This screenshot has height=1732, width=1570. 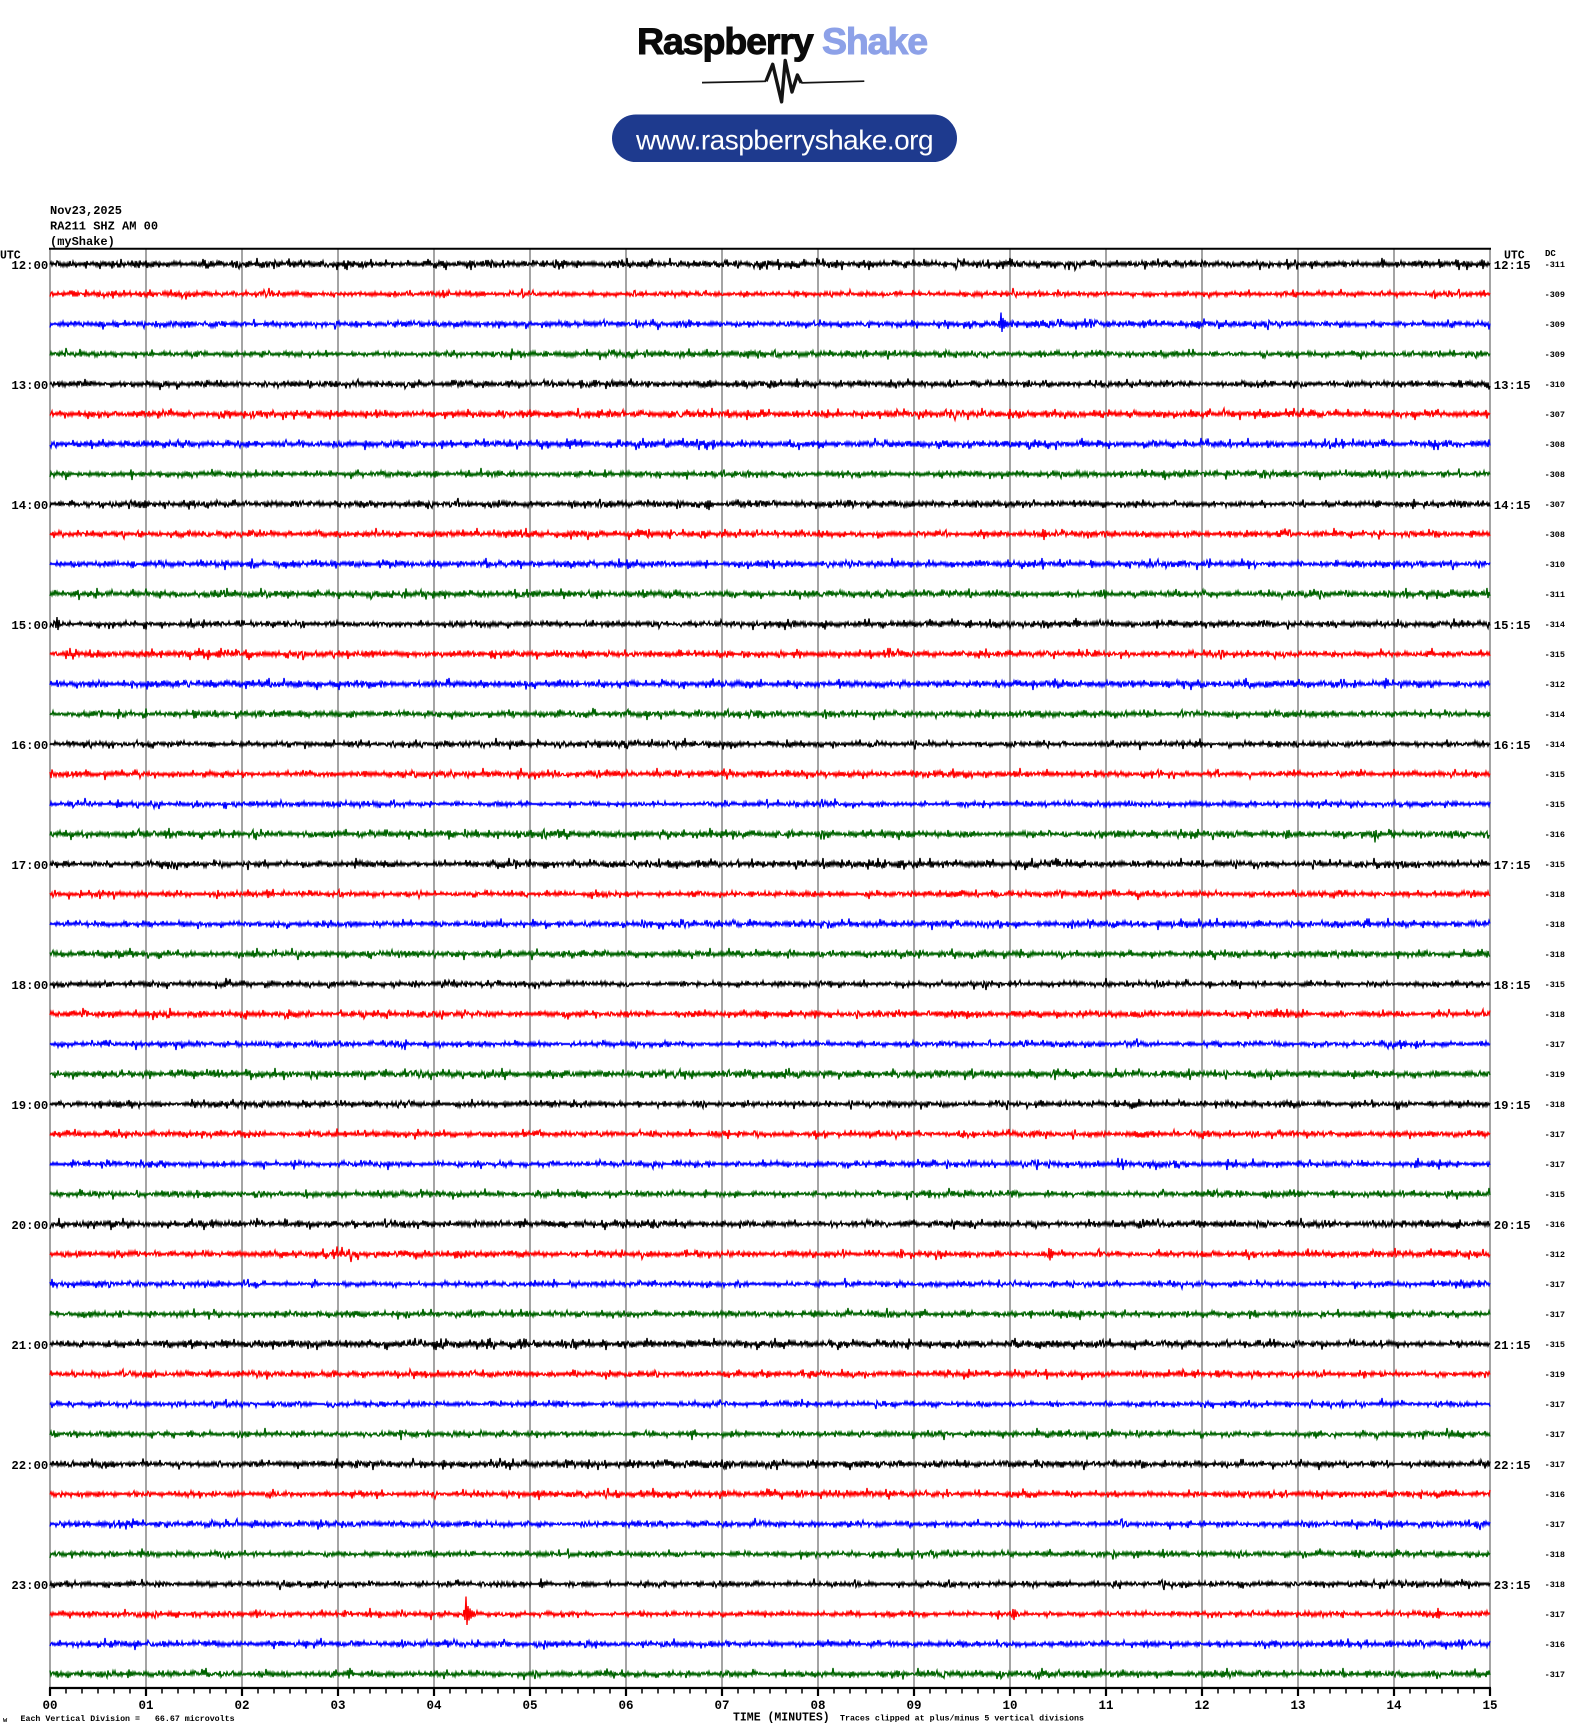 I want to click on svg-text: 22:00, so click(x=29, y=1466).